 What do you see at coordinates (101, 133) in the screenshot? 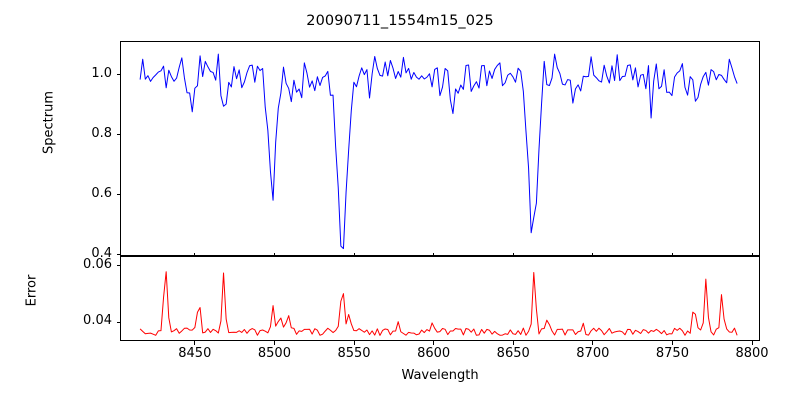
I see `spectrum-ytick-label: 0.8` at bounding box center [101, 133].